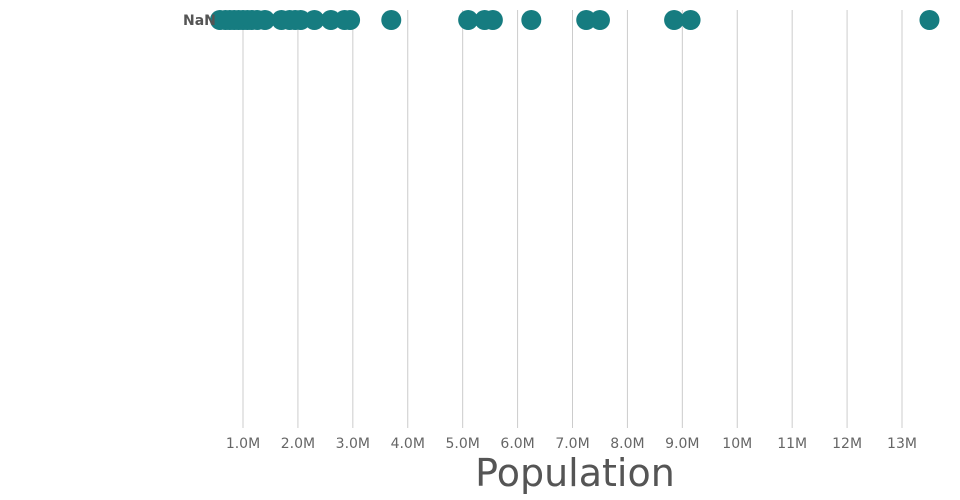 The width and height of the screenshot is (960, 500). Describe the element at coordinates (462, 444) in the screenshot. I see `x-tick-label: 5.0M` at that location.